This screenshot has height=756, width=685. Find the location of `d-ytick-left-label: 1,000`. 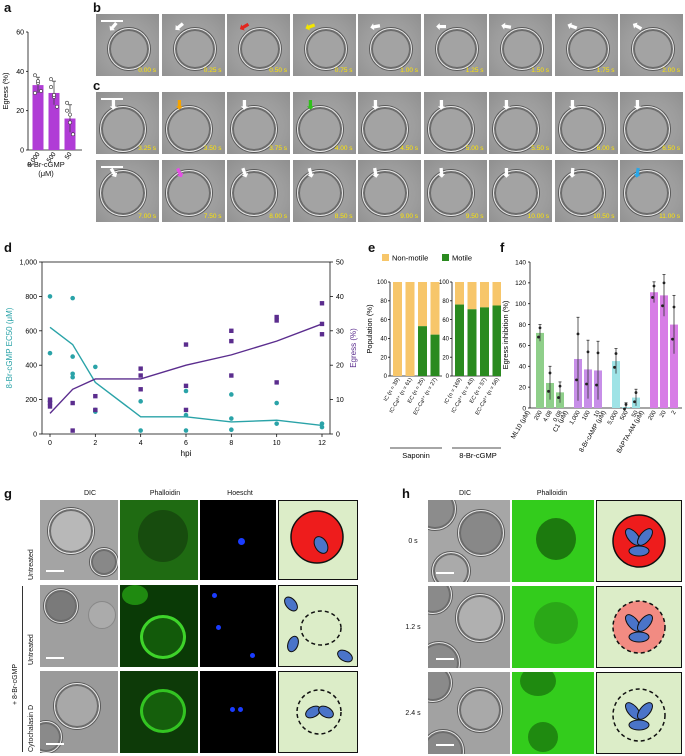

d-ytick-left-label: 1,000 is located at coordinates (28, 263).